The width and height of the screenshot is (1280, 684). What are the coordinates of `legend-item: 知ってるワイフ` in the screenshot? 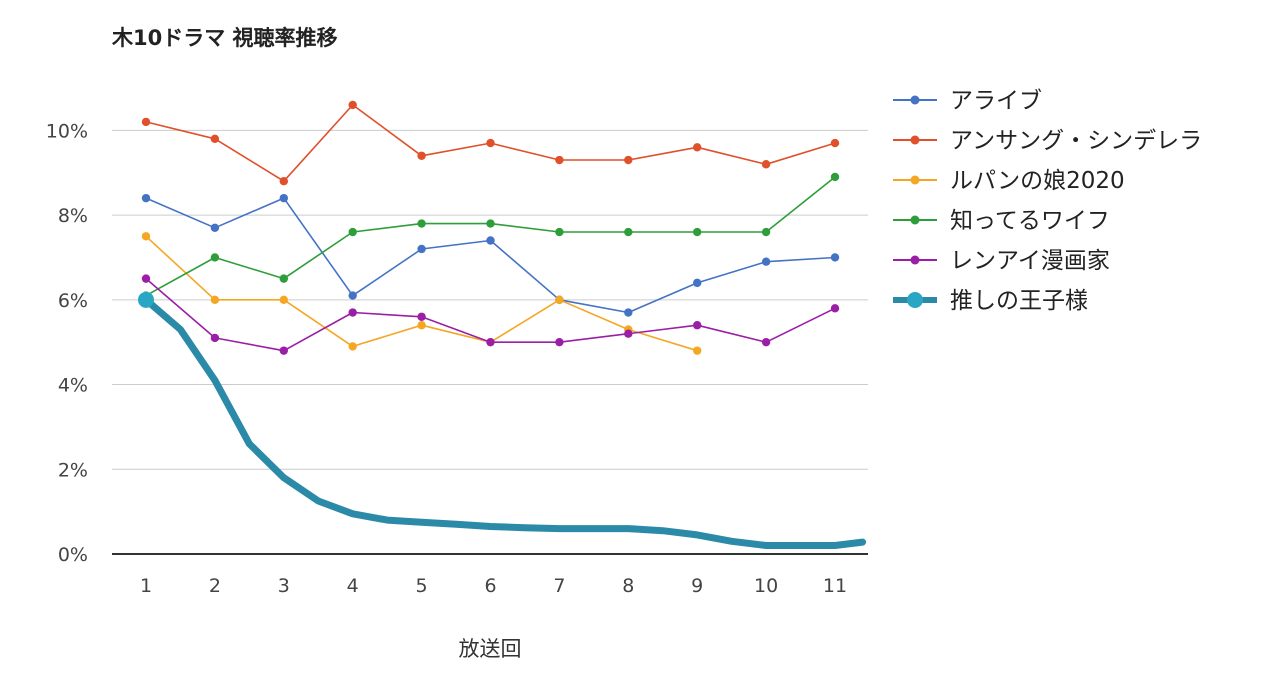 It's located at (1001, 221).